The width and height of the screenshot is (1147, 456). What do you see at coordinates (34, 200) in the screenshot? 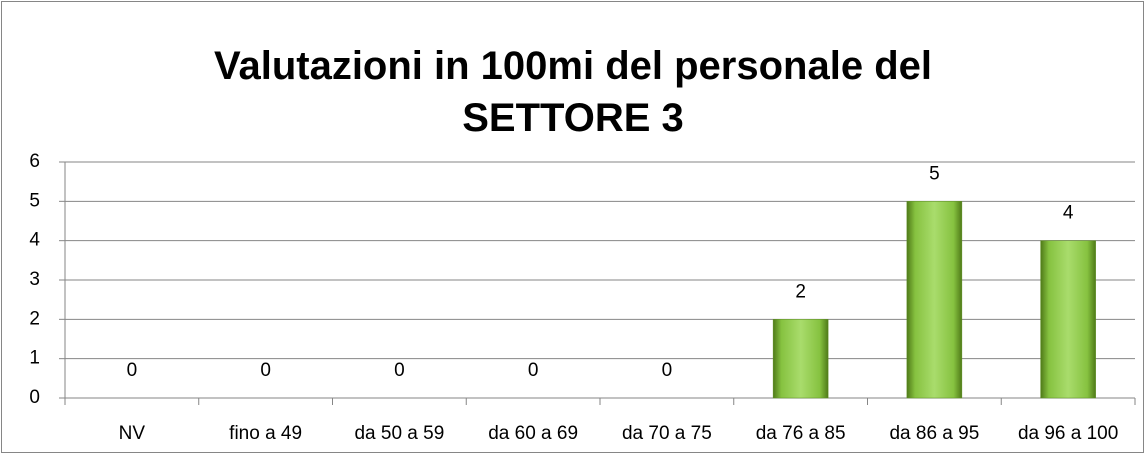
I see `y-tick-label: 5` at bounding box center [34, 200].